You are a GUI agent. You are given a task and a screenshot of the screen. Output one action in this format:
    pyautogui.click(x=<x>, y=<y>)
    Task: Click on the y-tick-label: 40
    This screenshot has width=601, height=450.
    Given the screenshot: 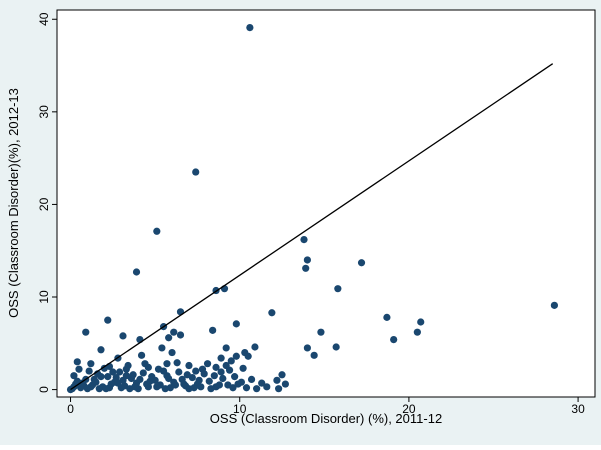 What is the action you would take?
    pyautogui.click(x=44, y=19)
    